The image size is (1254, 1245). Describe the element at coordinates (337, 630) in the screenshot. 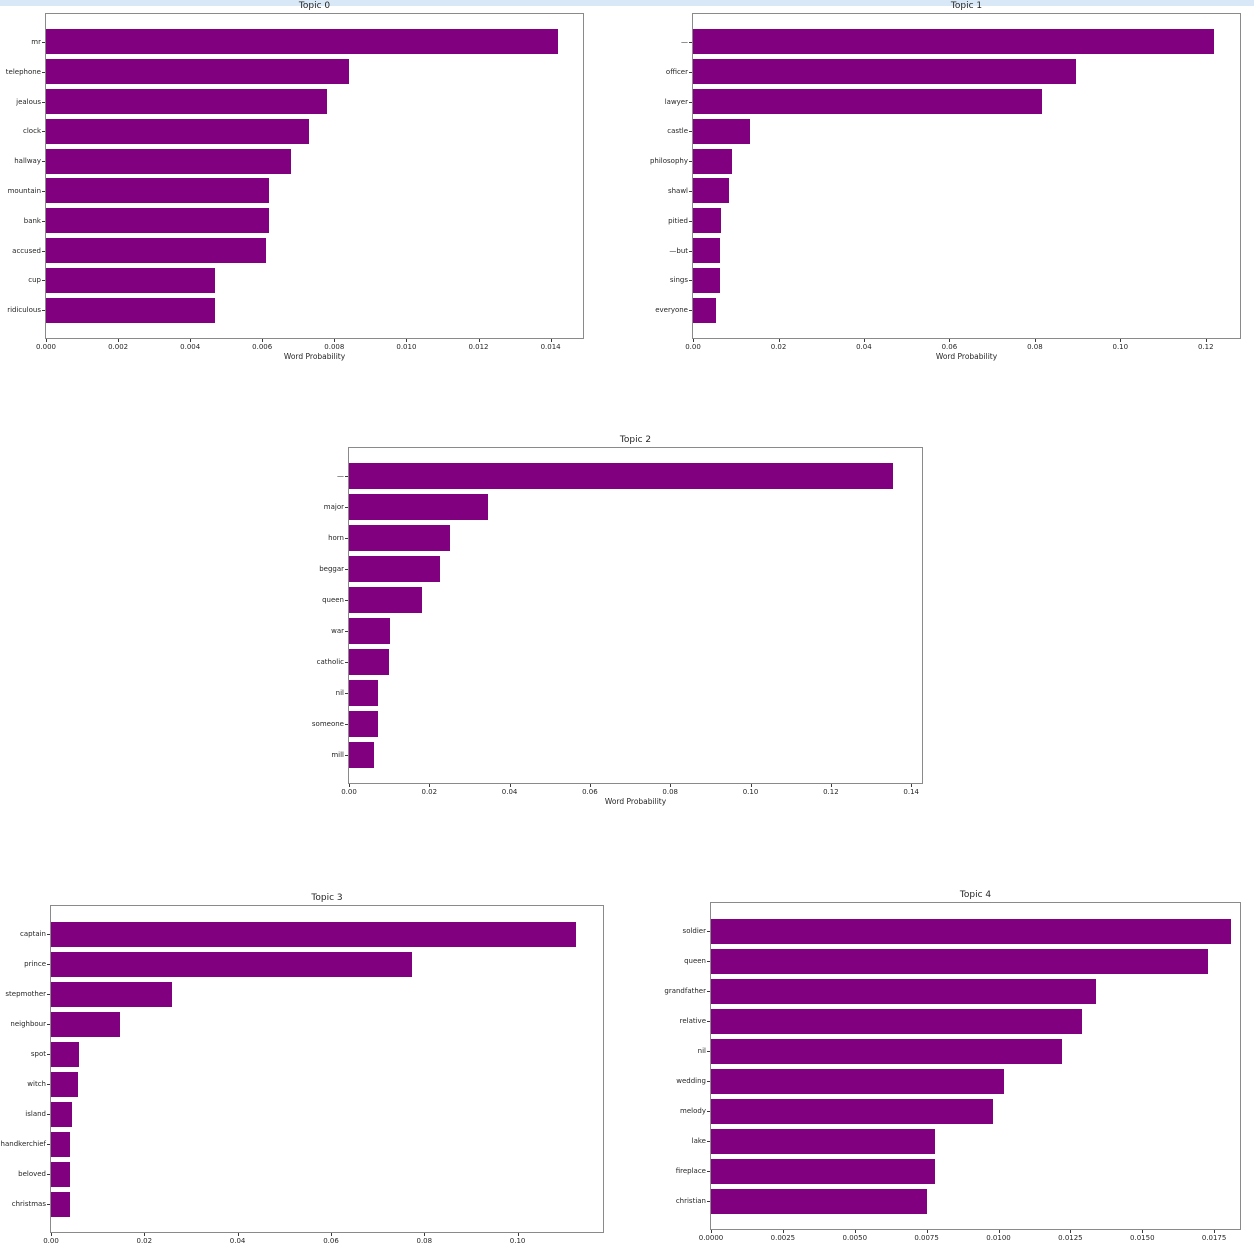

I see `y-tick-label: war` at that location.